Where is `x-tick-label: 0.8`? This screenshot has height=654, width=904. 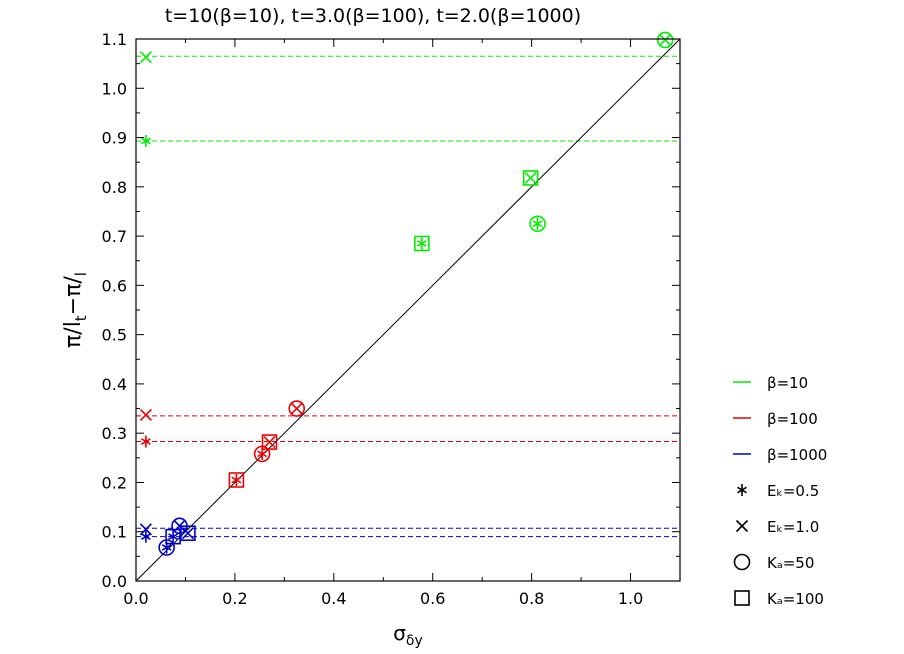 x-tick-label: 0.8 is located at coordinates (531, 598).